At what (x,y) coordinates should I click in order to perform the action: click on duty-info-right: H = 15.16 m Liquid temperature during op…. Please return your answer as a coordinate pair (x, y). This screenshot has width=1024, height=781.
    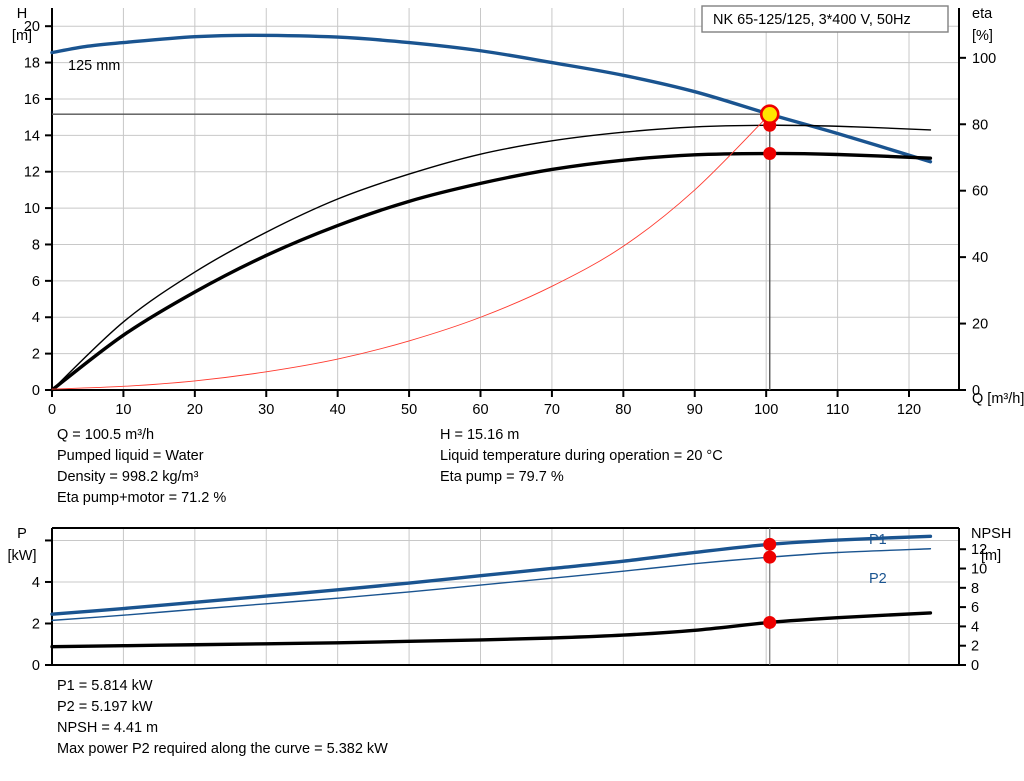
    Looking at the image, I should click on (581, 456).